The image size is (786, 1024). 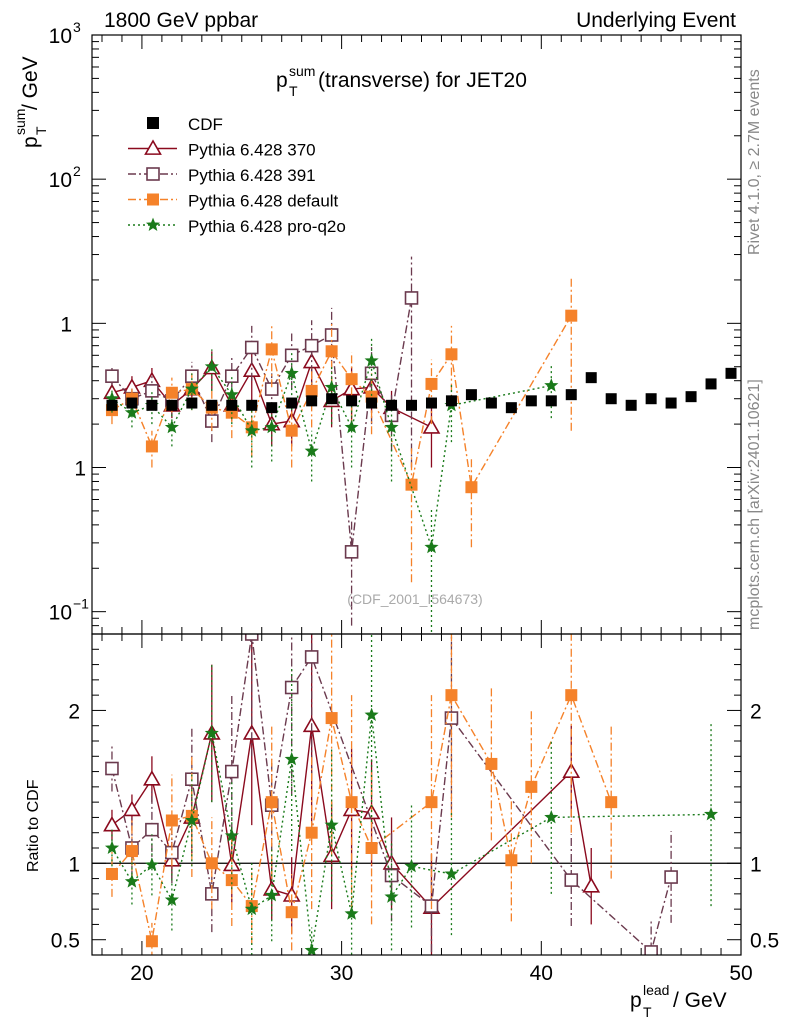 I want to click on legend-label: Pythia 6.428 370, so click(x=252, y=150).